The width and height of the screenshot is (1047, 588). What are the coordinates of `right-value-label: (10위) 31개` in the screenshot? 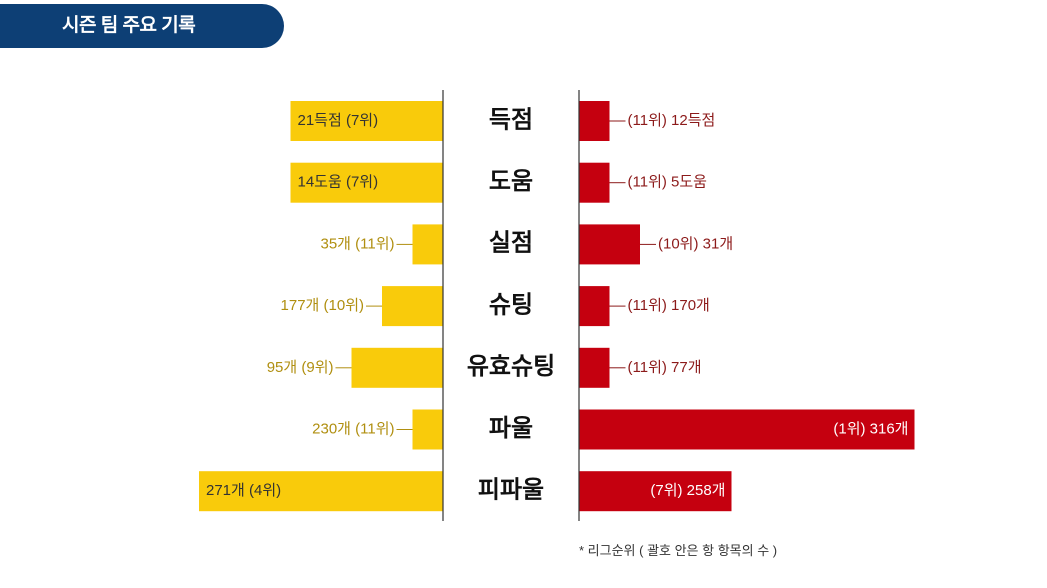 It's located at (695, 243).